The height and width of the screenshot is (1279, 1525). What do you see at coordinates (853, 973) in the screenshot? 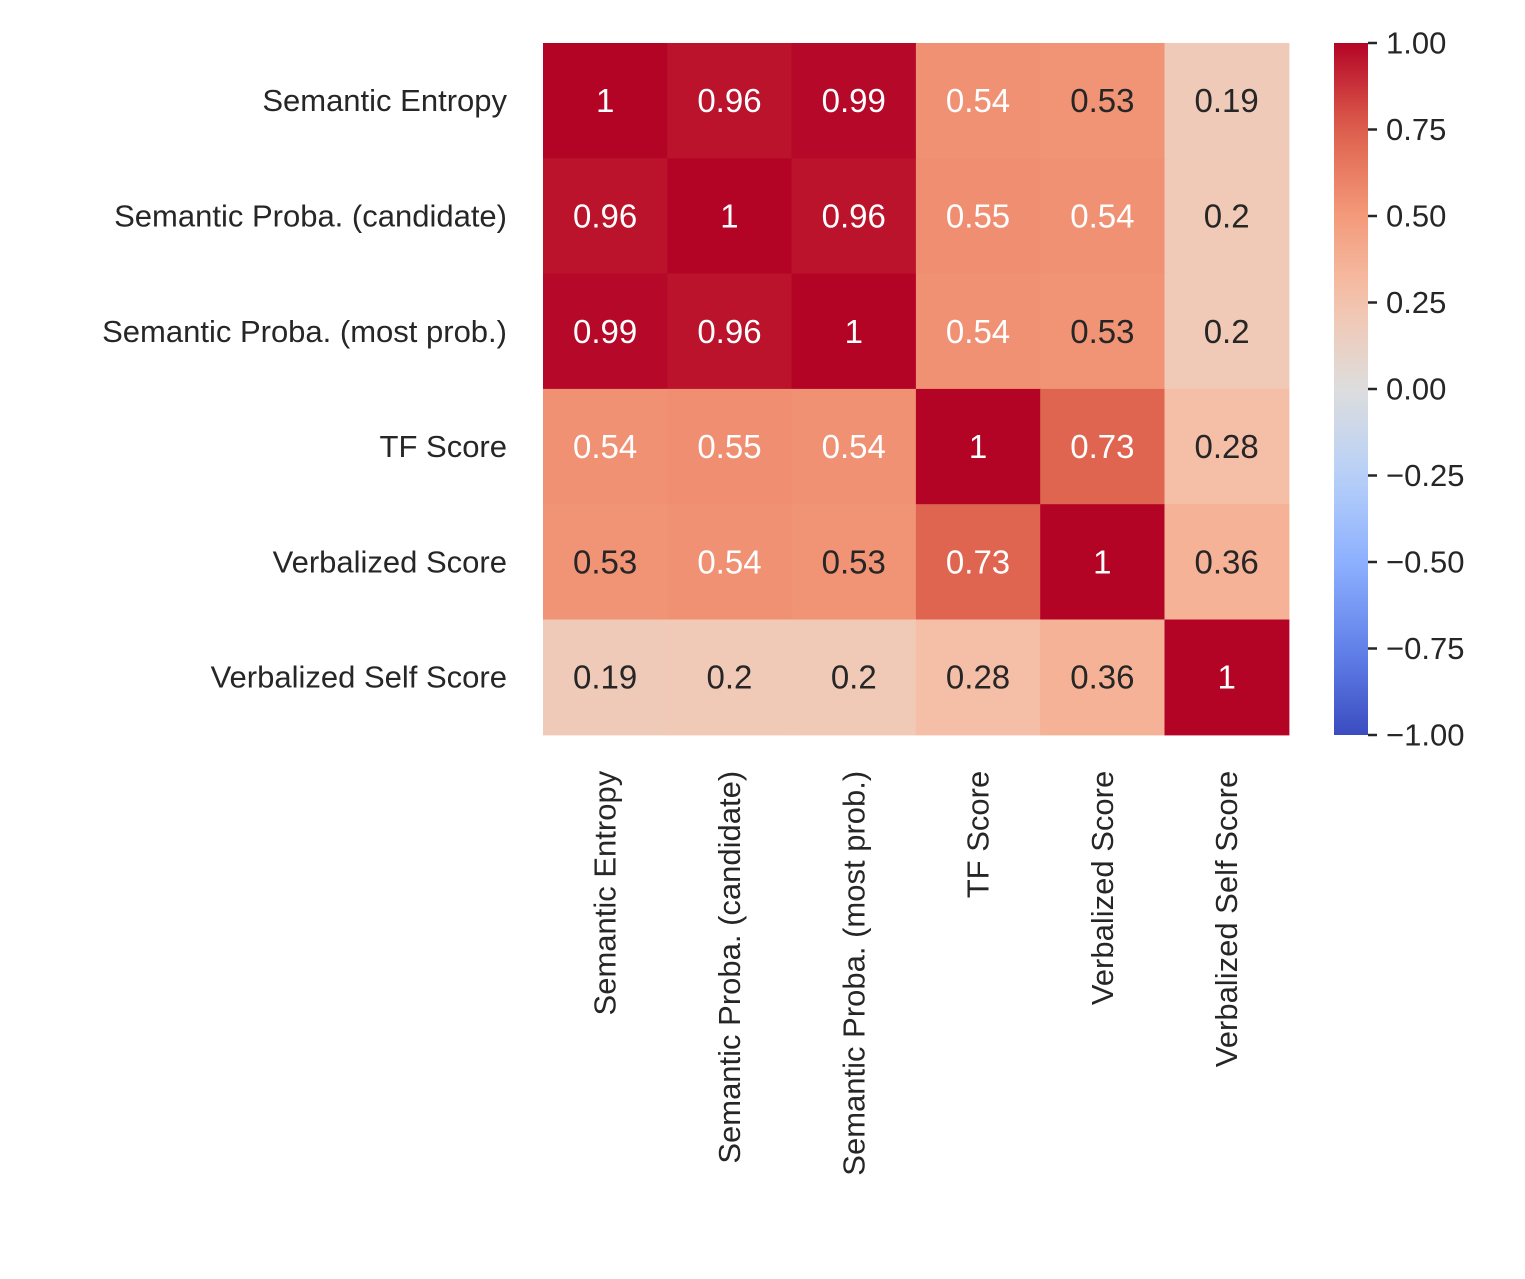
I see `column-label-2: Semantic Proba. (most prob.)` at bounding box center [853, 973].